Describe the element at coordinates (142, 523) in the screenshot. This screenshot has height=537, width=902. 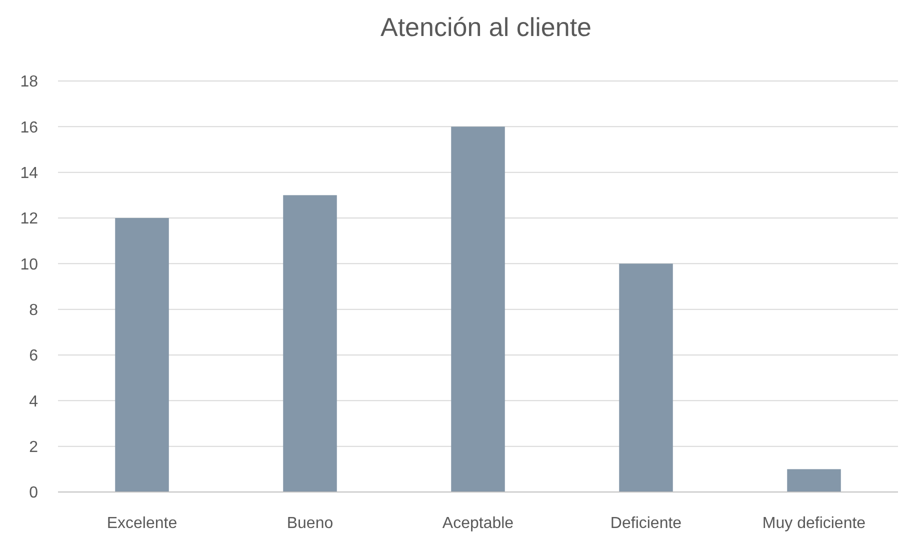
I see `x-tick-label: Excelente` at that location.